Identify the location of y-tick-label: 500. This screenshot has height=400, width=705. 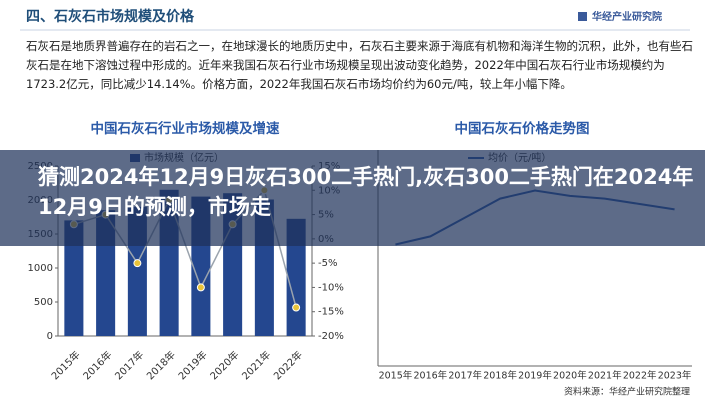
(43, 302).